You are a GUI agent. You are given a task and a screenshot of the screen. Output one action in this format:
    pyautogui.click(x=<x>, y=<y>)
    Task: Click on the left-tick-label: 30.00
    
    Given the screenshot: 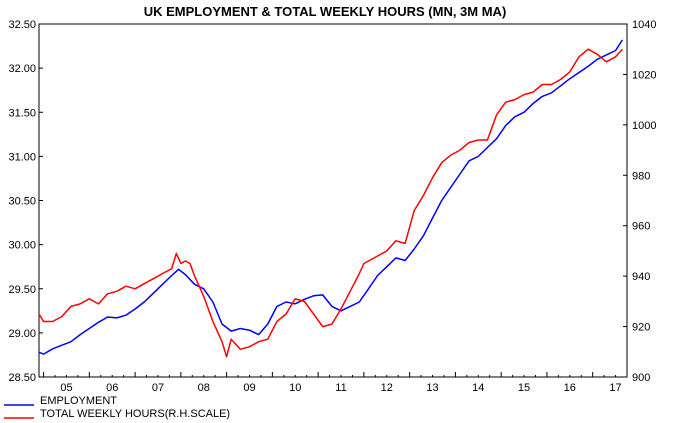 What is the action you would take?
    pyautogui.click(x=22, y=246)
    